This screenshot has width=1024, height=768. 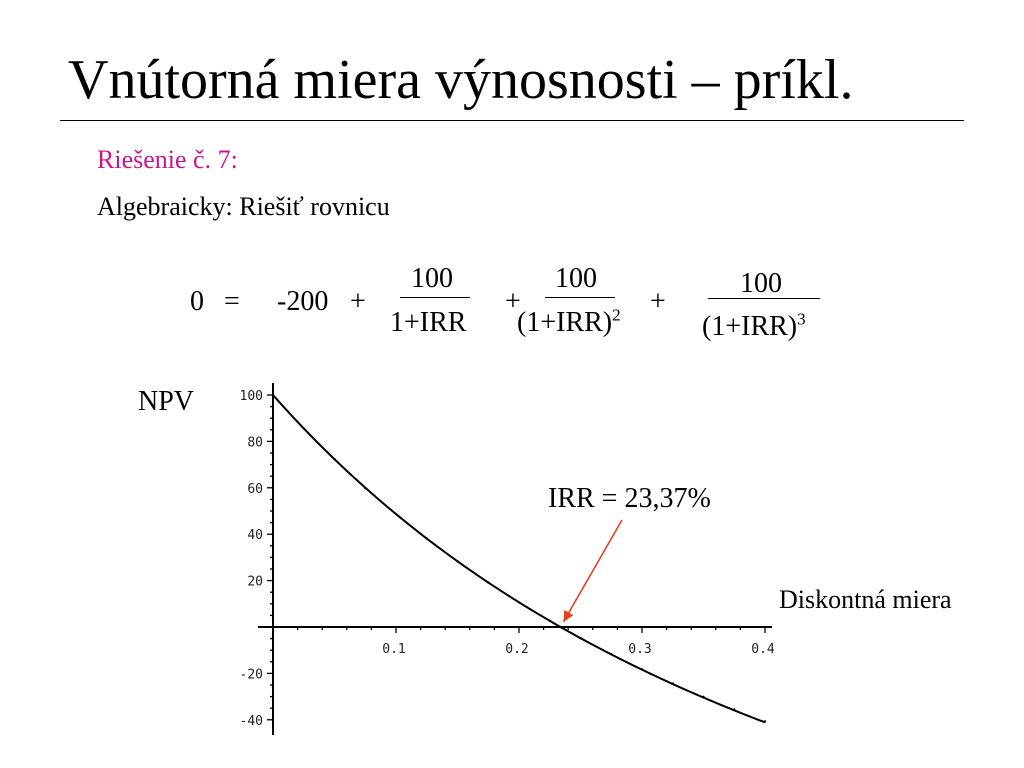 I want to click on y-tick-label: 100, so click(x=251, y=396).